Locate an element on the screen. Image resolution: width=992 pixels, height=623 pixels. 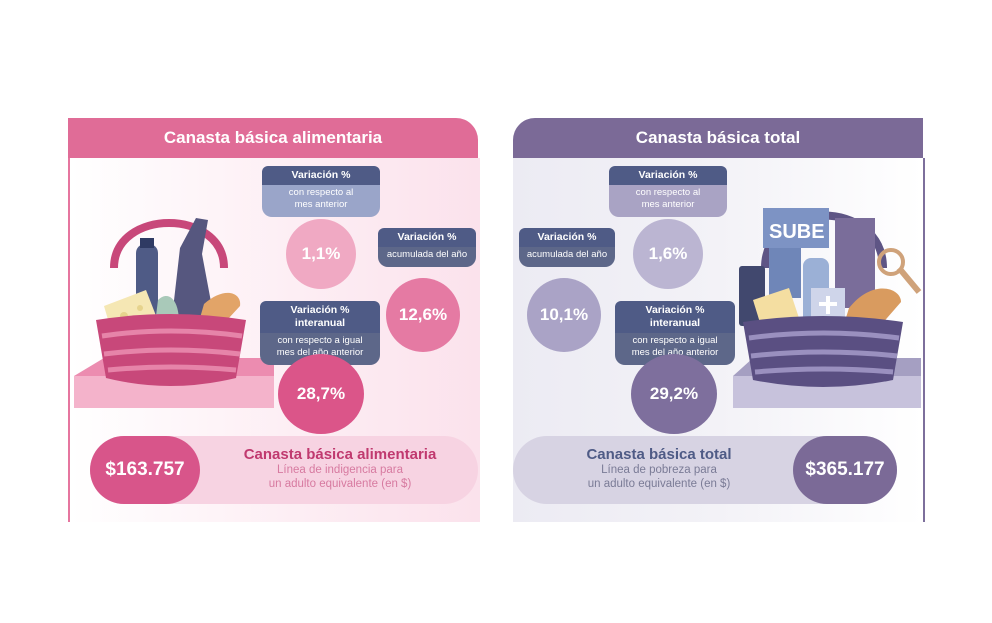
circle-accumulated-value: 10,1% is located at coordinates (564, 315).